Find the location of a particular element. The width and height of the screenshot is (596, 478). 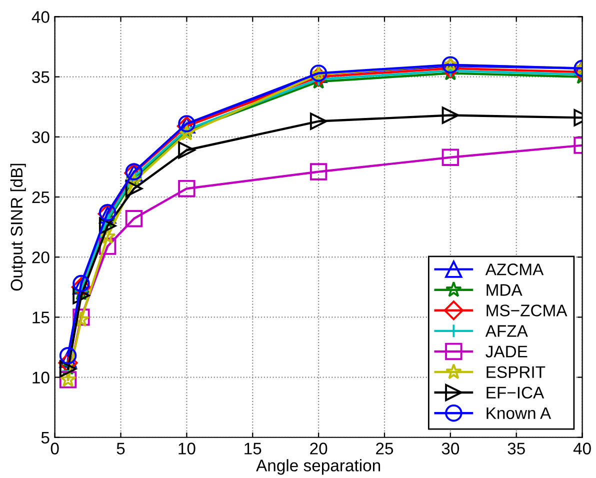

y-tick-label: 20 is located at coordinates (41, 257).